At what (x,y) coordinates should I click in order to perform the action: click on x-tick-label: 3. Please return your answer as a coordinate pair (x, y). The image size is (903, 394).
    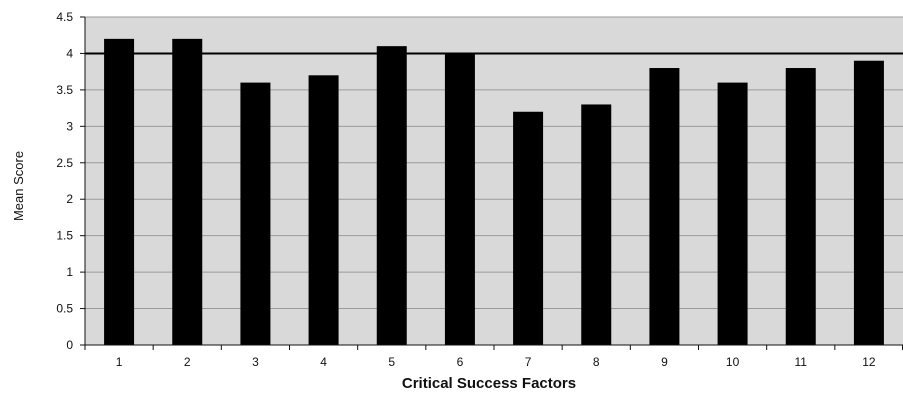
    Looking at the image, I should click on (255, 362).